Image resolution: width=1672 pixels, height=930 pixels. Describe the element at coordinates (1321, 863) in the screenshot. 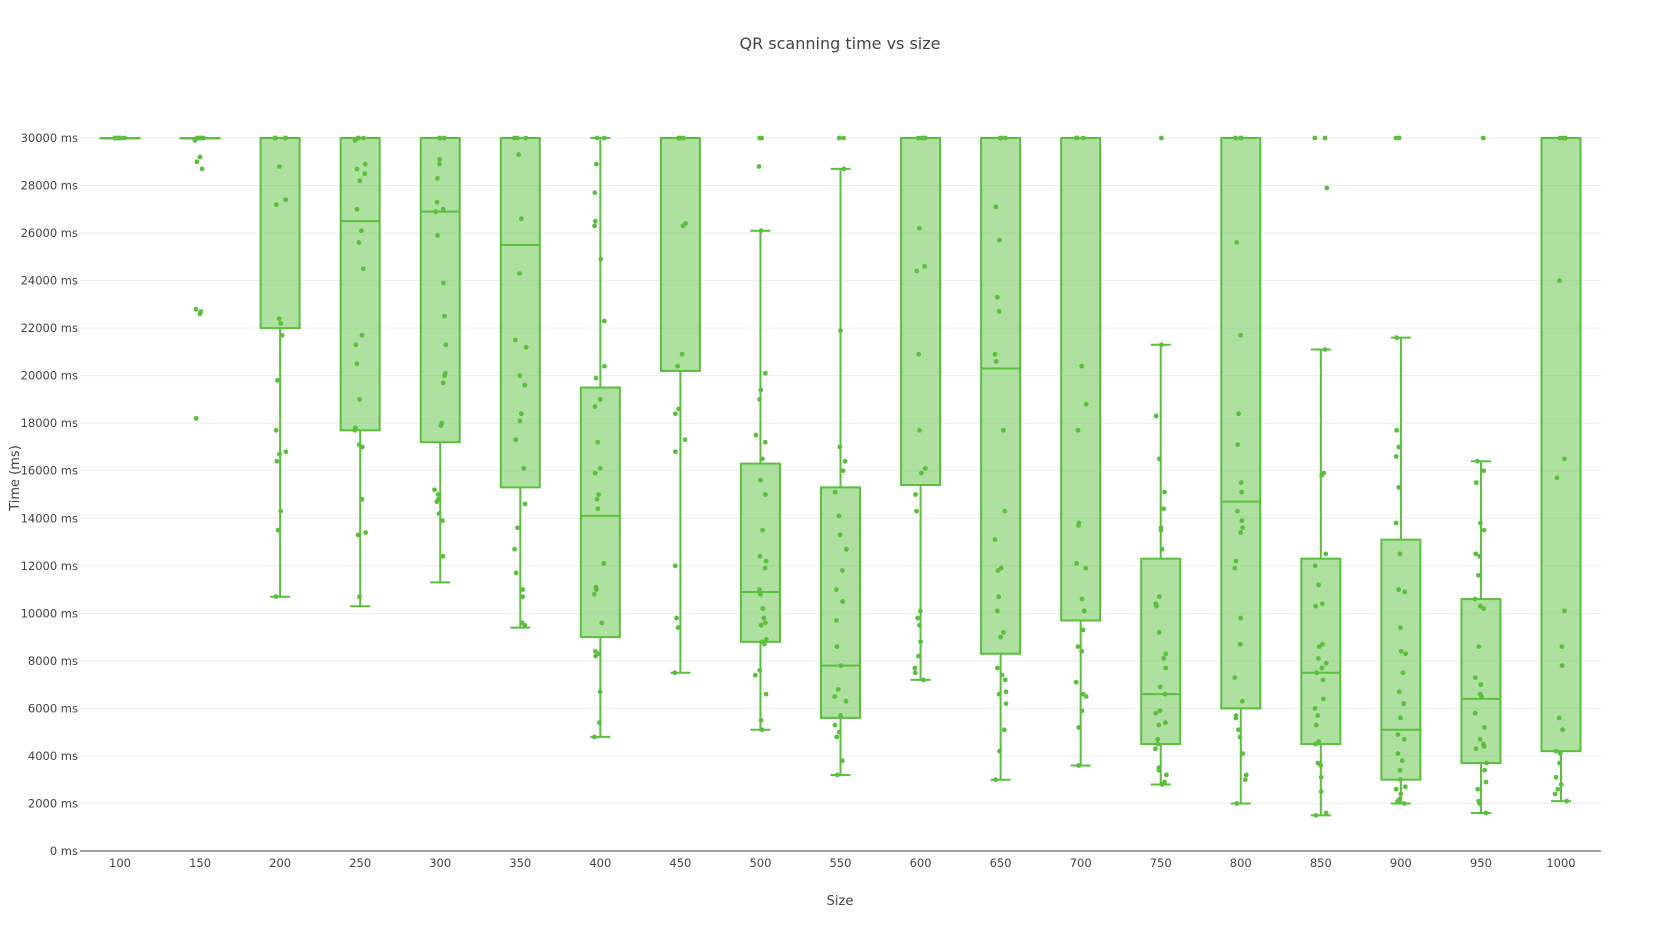

I see `x-tick-label: 850` at that location.